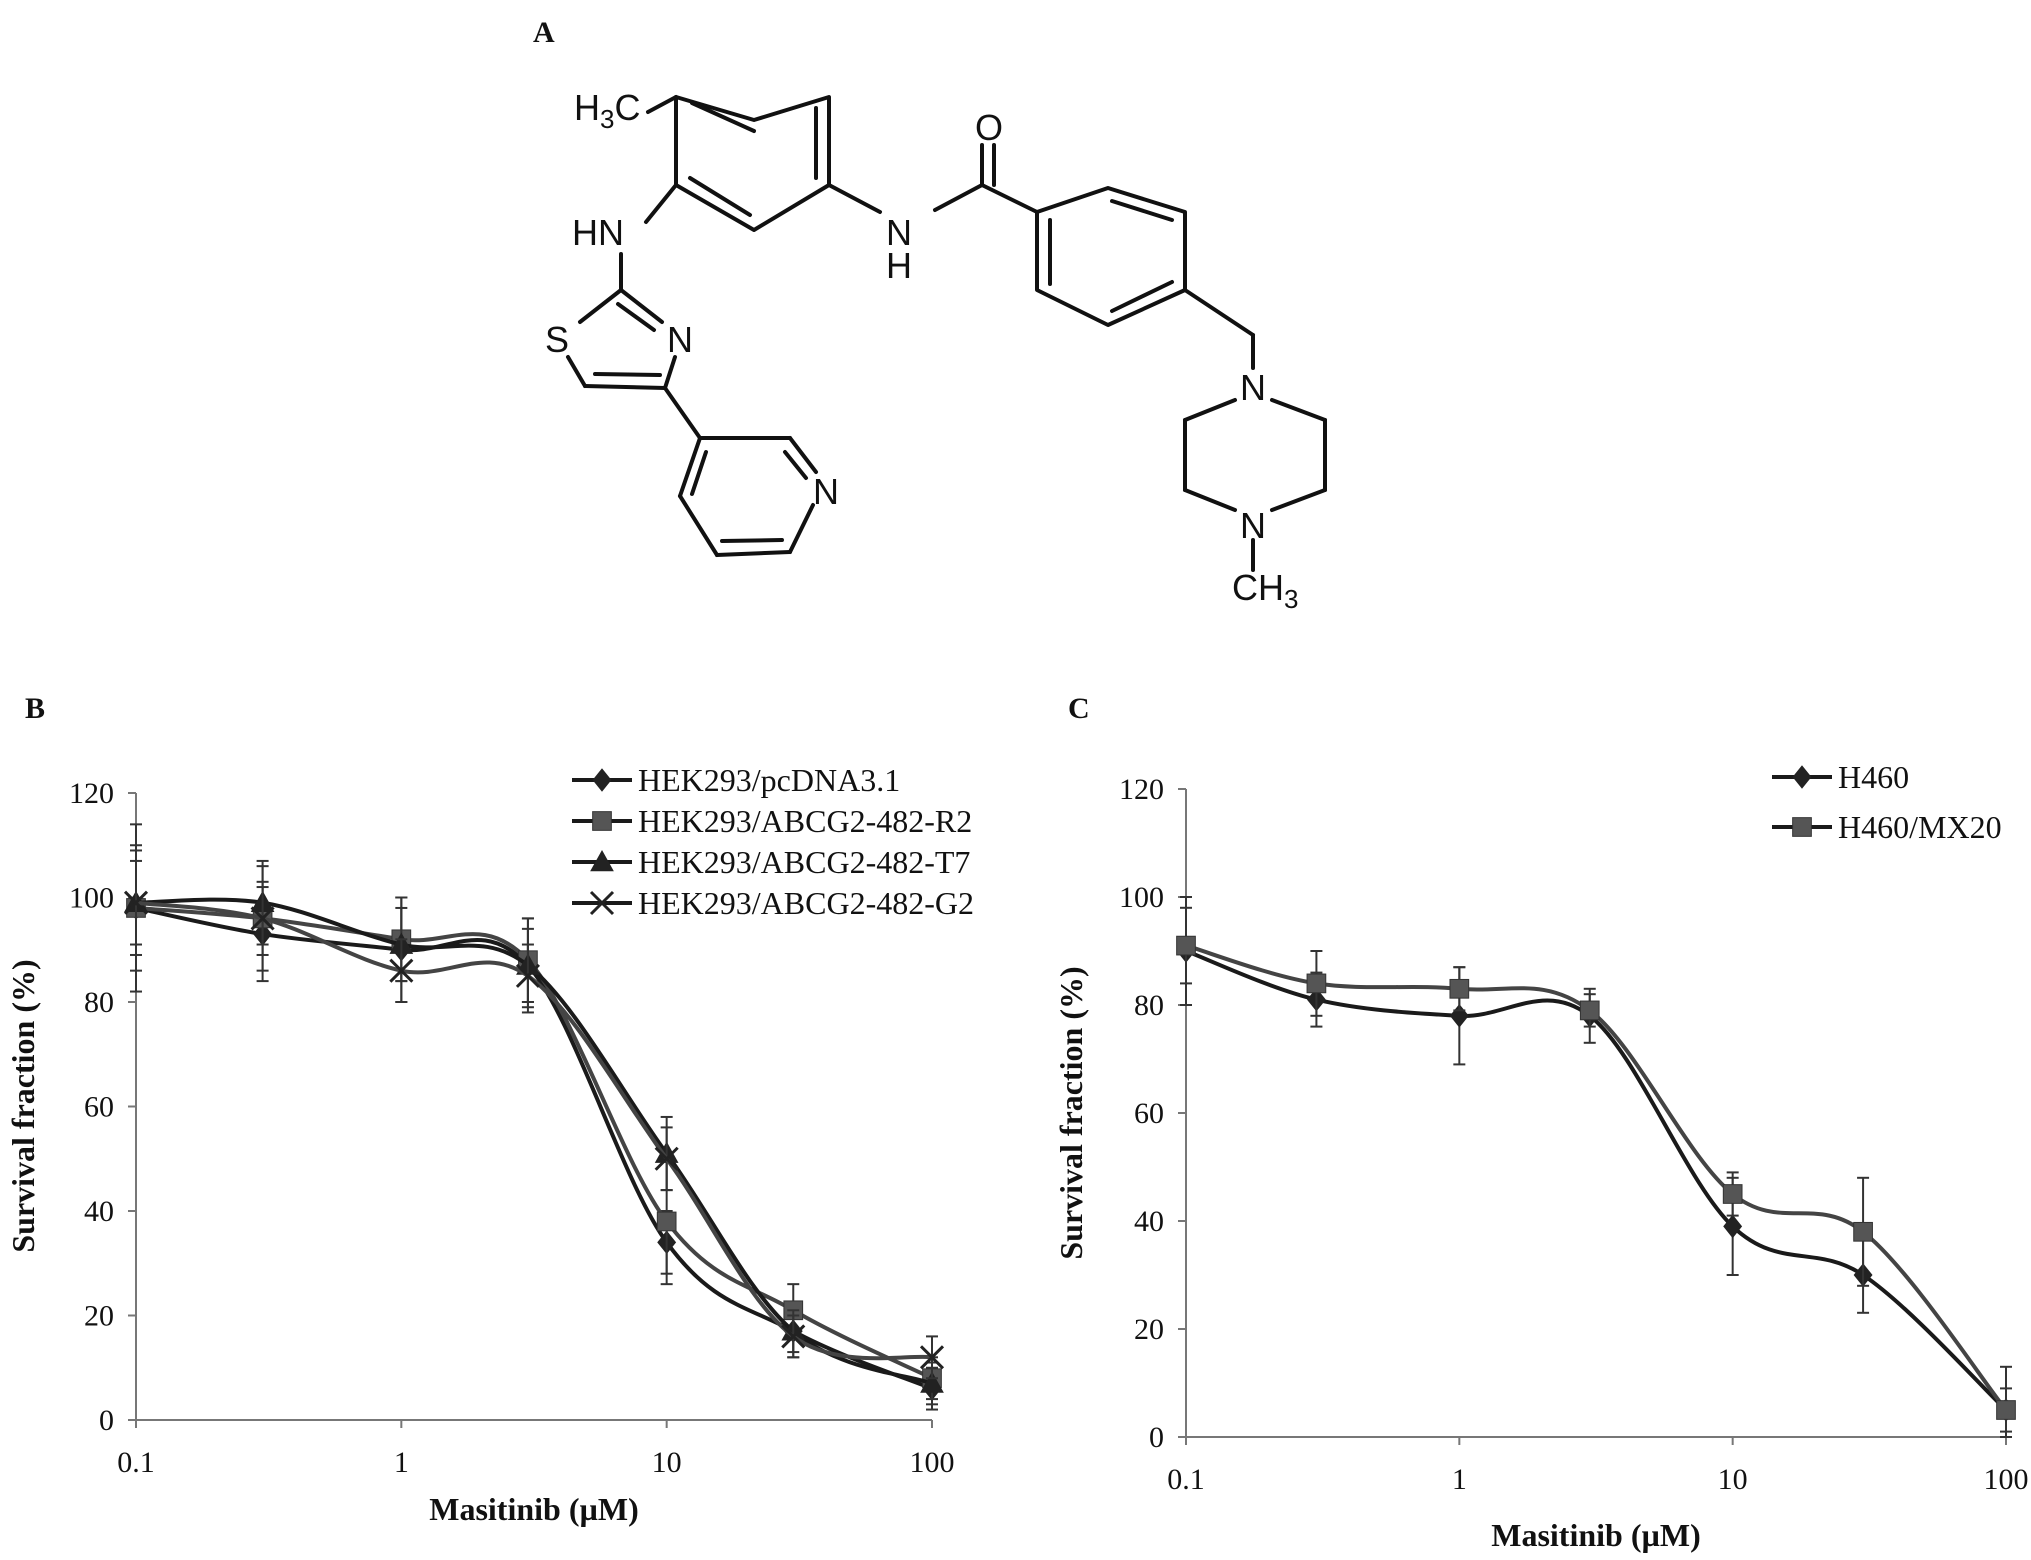 The width and height of the screenshot is (2031, 1560). I want to click on legend-item: H460/MX20, so click(1887, 827).